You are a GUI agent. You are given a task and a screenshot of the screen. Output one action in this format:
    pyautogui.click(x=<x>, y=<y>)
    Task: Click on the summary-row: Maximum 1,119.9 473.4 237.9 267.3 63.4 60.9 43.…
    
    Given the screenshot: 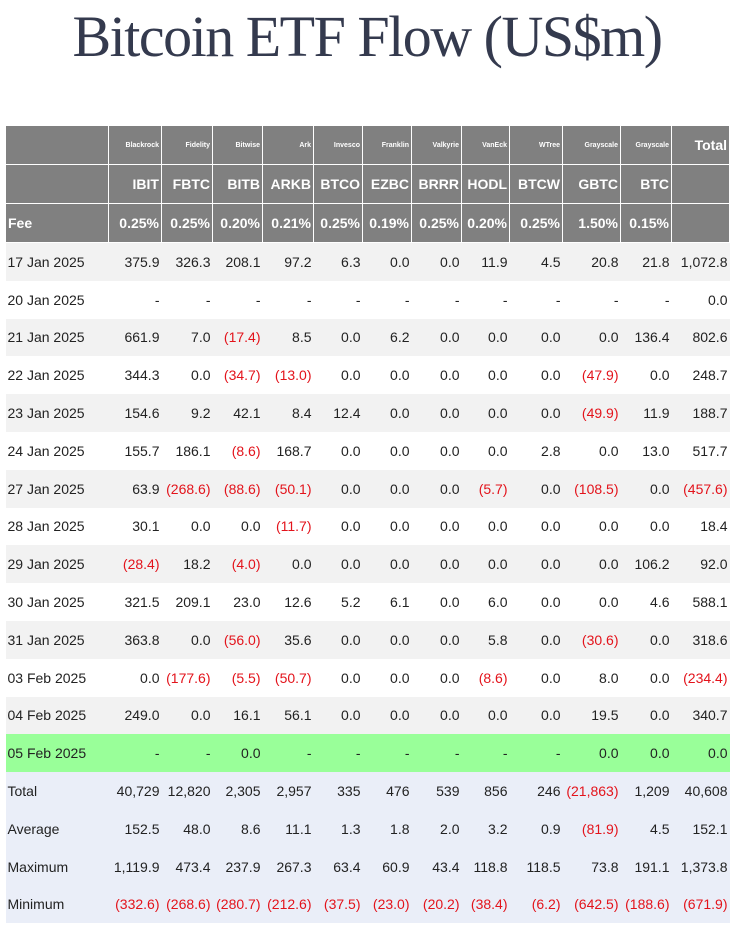 What is the action you would take?
    pyautogui.click(x=367, y=866)
    